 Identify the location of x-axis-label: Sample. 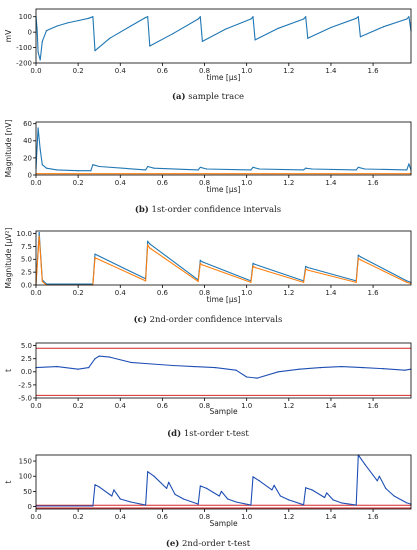
(223, 411).